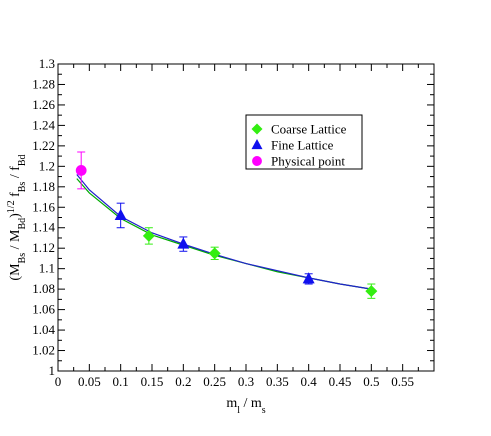  I want to click on x-tick-label: 0.35, so click(277, 381).